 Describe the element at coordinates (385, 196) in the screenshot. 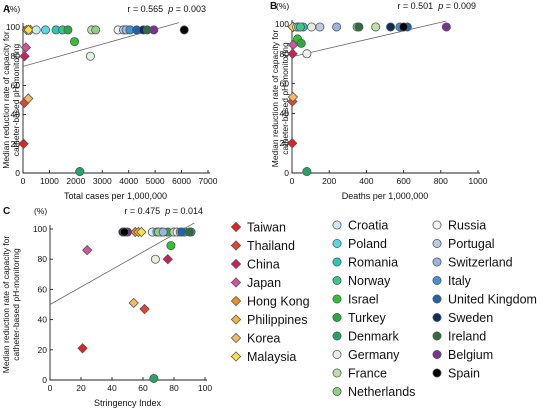

I see `x-axis-label: Deaths per 1,000,000` at that location.